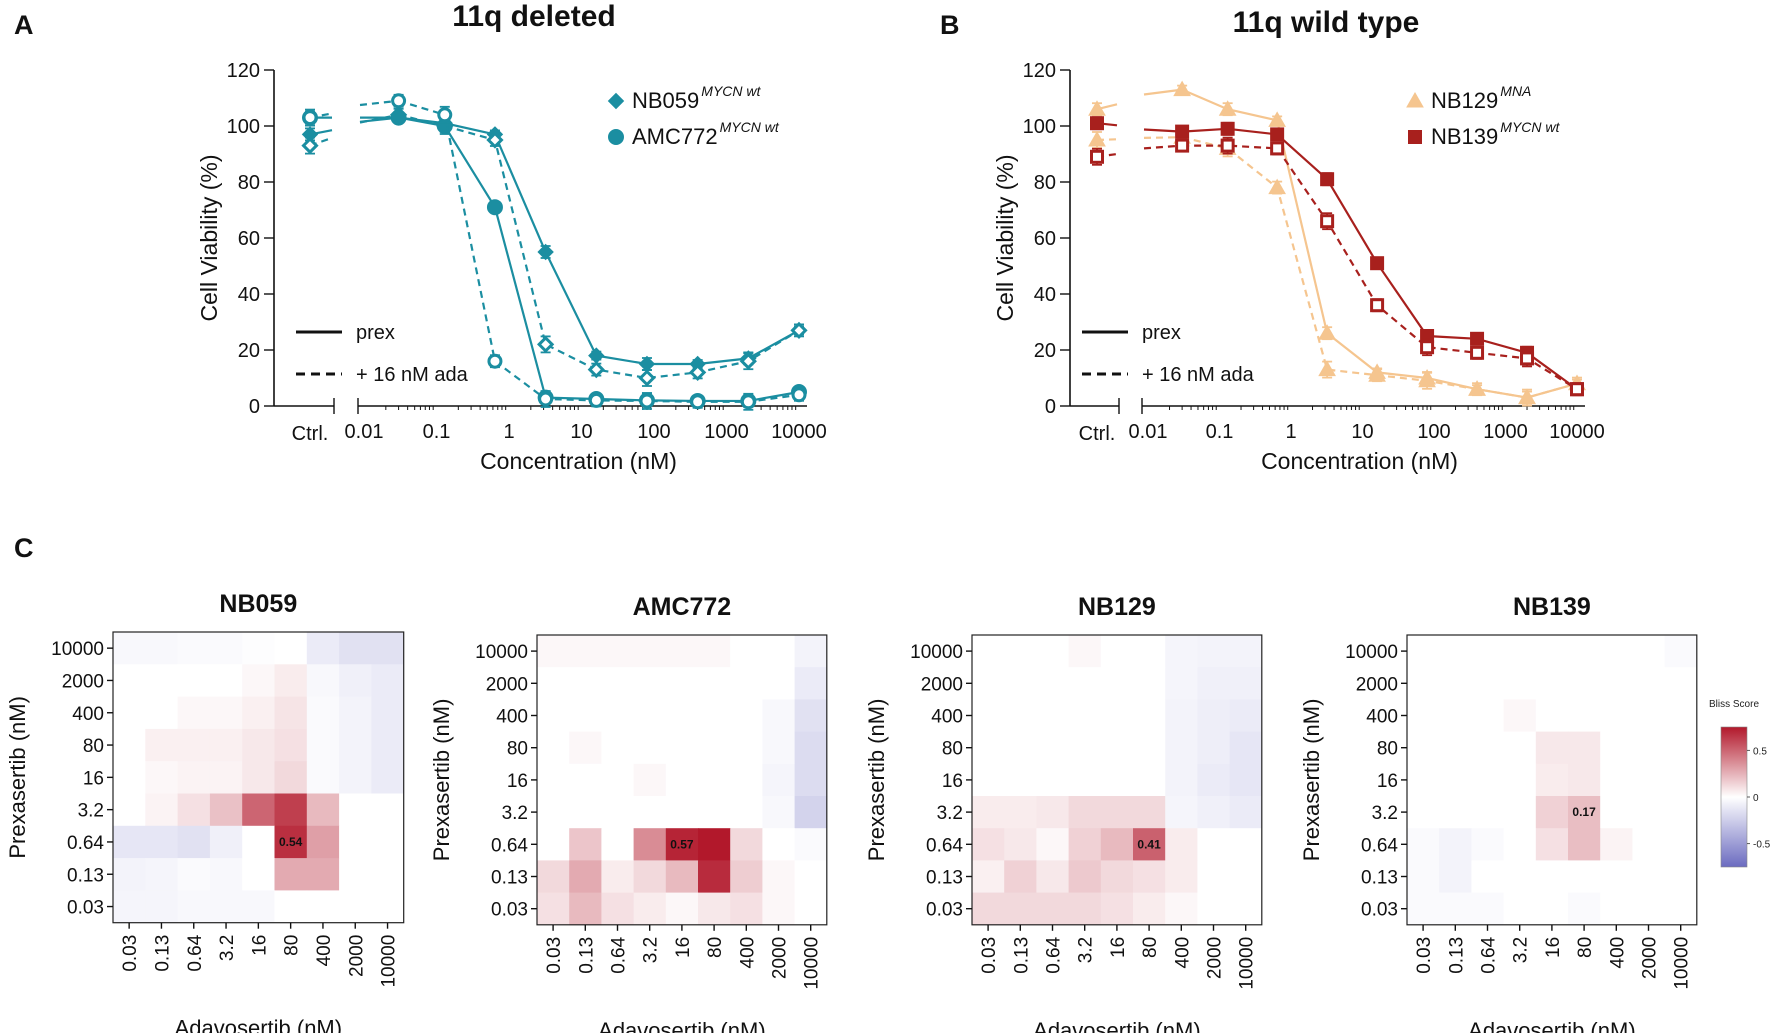 The image size is (1772, 1033). I want to click on legend-marker-diamond, so click(616, 101).